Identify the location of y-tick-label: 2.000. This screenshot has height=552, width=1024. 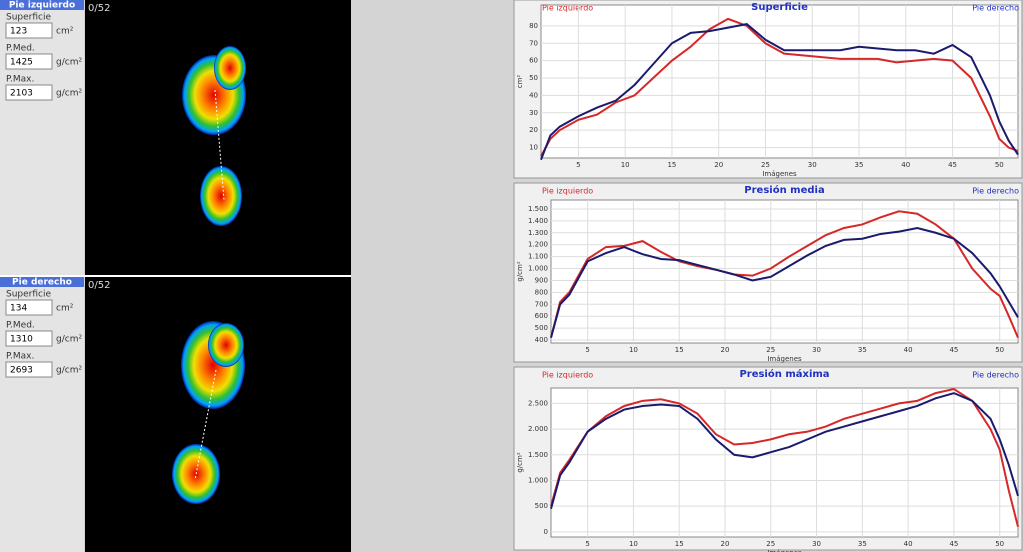
(538, 429).